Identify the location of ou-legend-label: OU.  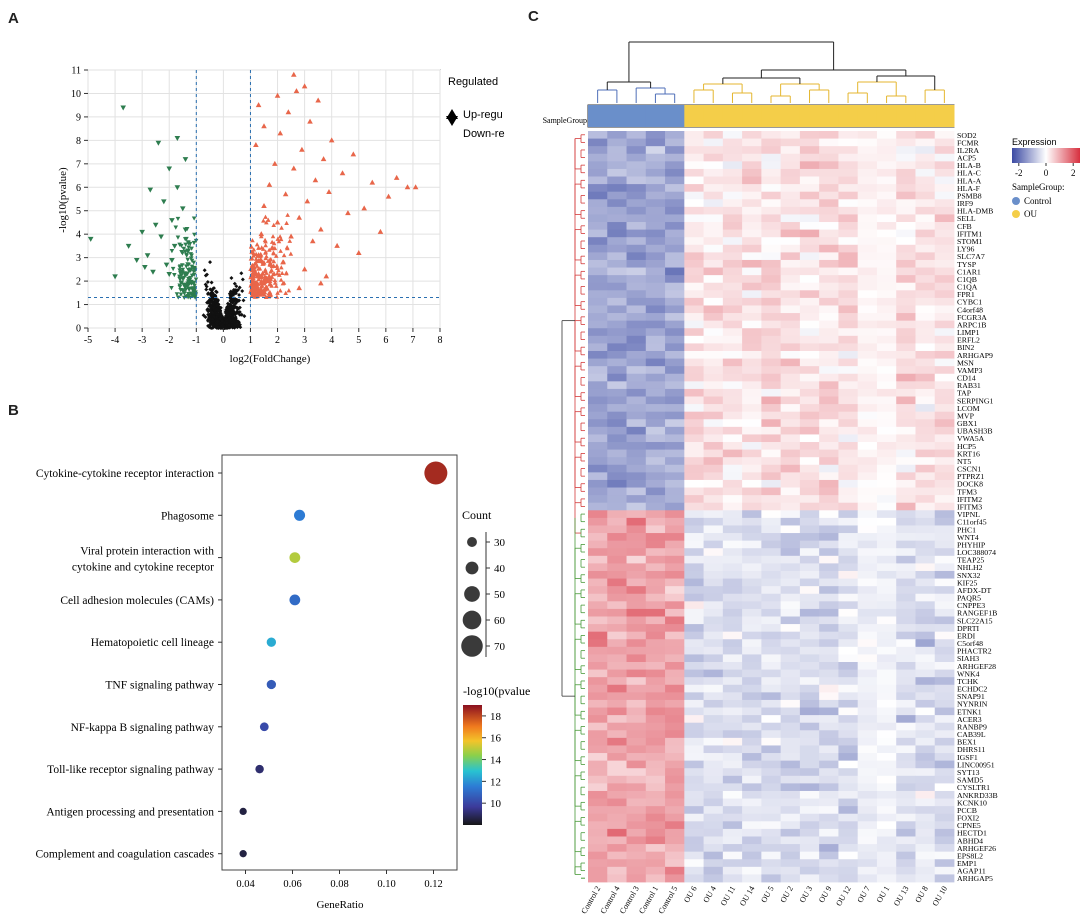
(1030, 214).